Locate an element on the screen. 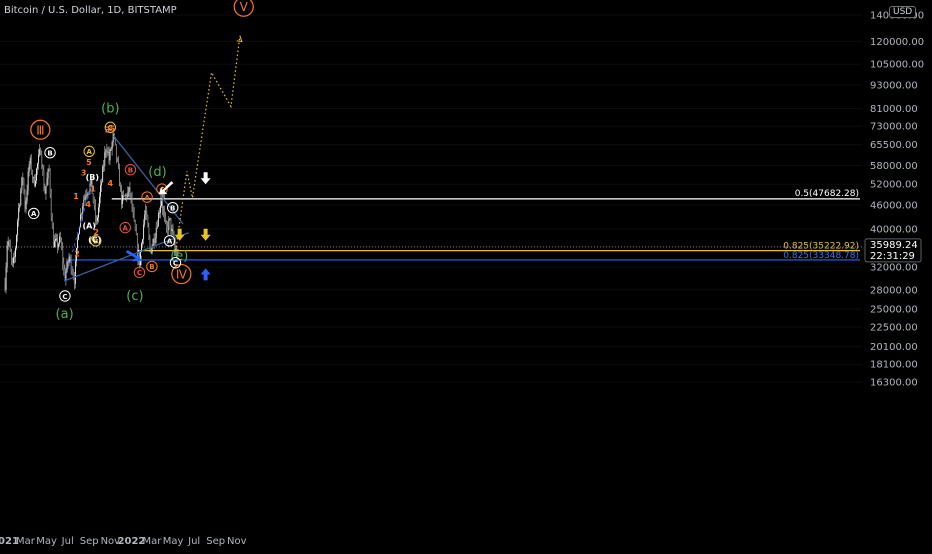 The image size is (932, 554). fib-label-0.825-upper: 0.825(35222.92) is located at coordinates (821, 247).